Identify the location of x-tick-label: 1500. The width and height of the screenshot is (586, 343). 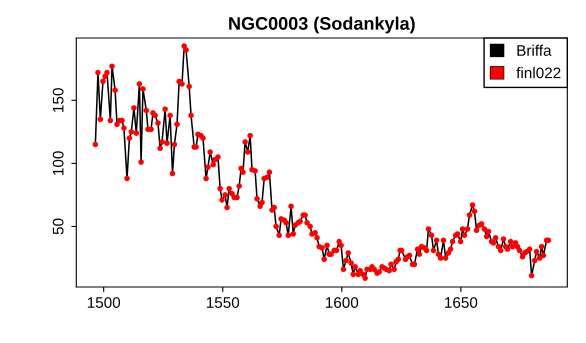
(104, 302).